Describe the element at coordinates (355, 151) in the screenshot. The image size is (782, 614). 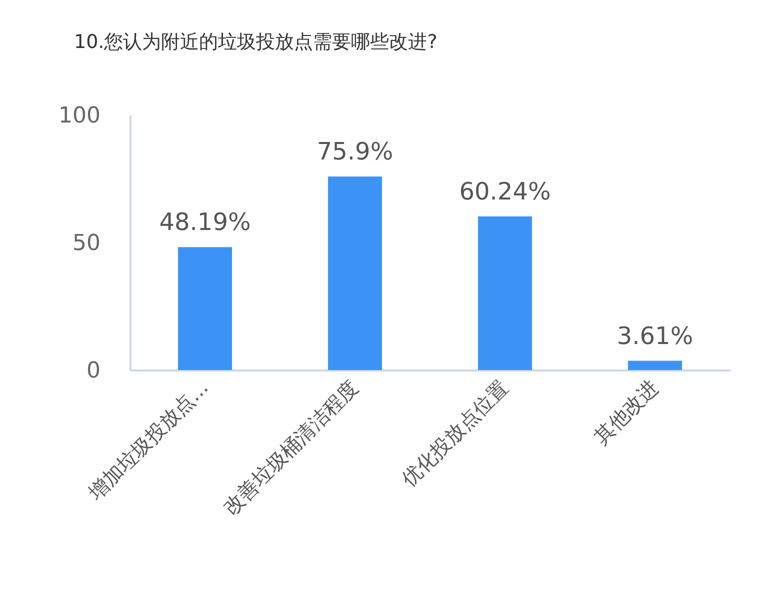
I see `data-label: 75.9%` at that location.